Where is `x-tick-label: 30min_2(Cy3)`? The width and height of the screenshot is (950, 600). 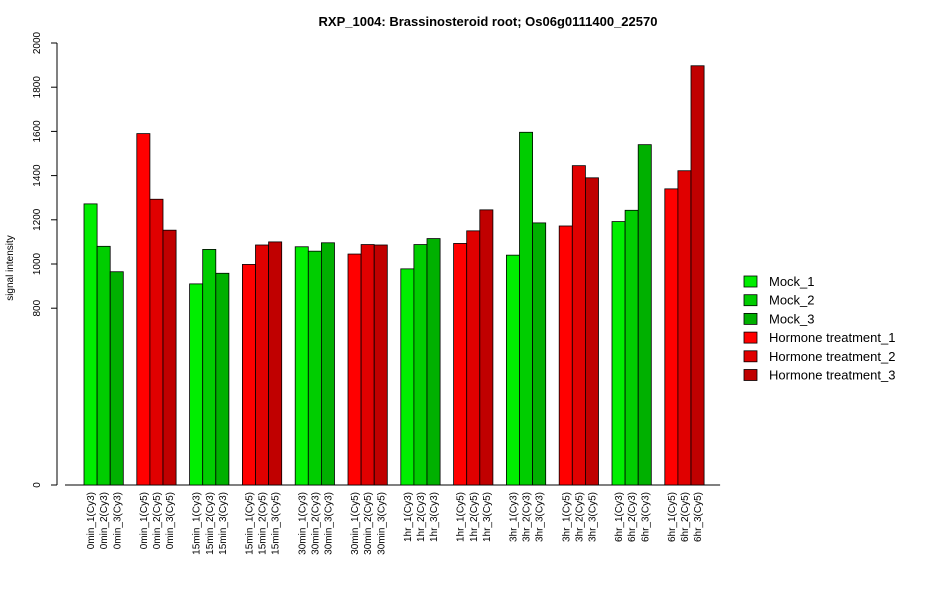
x-tick-label: 30min_2(Cy3) is located at coordinates (315, 523).